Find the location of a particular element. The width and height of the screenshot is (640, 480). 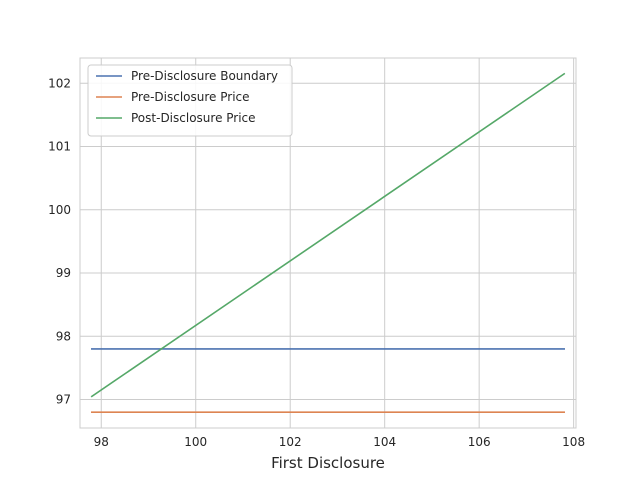

legend-box is located at coordinates (190, 100).